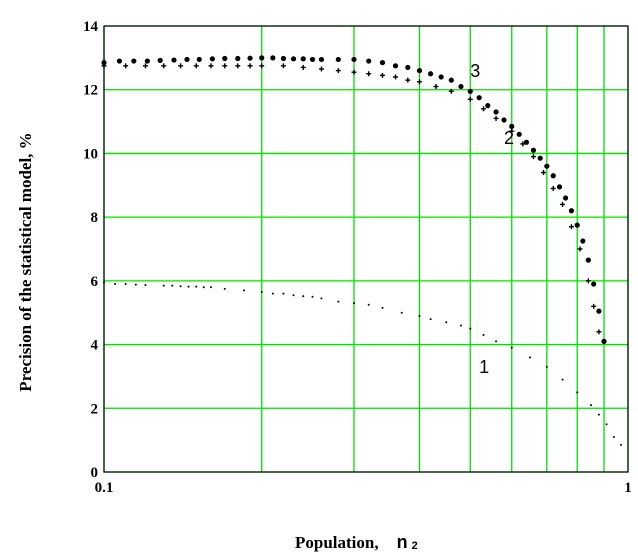 The width and height of the screenshot is (638, 559). Describe the element at coordinates (415, 546) in the screenshot. I see `x-axis-label-subscript: 2` at that location.